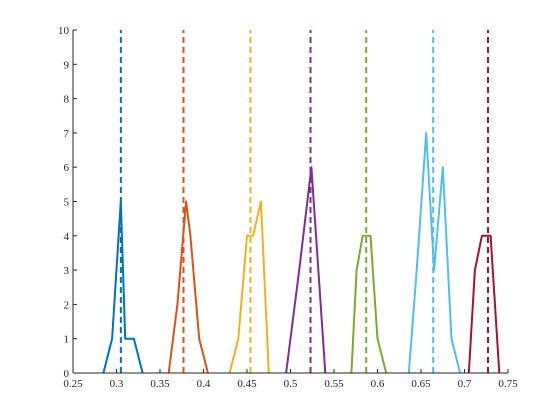 The height and width of the screenshot is (420, 560). Describe the element at coordinates (67, 168) in the screenshot. I see `y-tick-label: 6` at that location.